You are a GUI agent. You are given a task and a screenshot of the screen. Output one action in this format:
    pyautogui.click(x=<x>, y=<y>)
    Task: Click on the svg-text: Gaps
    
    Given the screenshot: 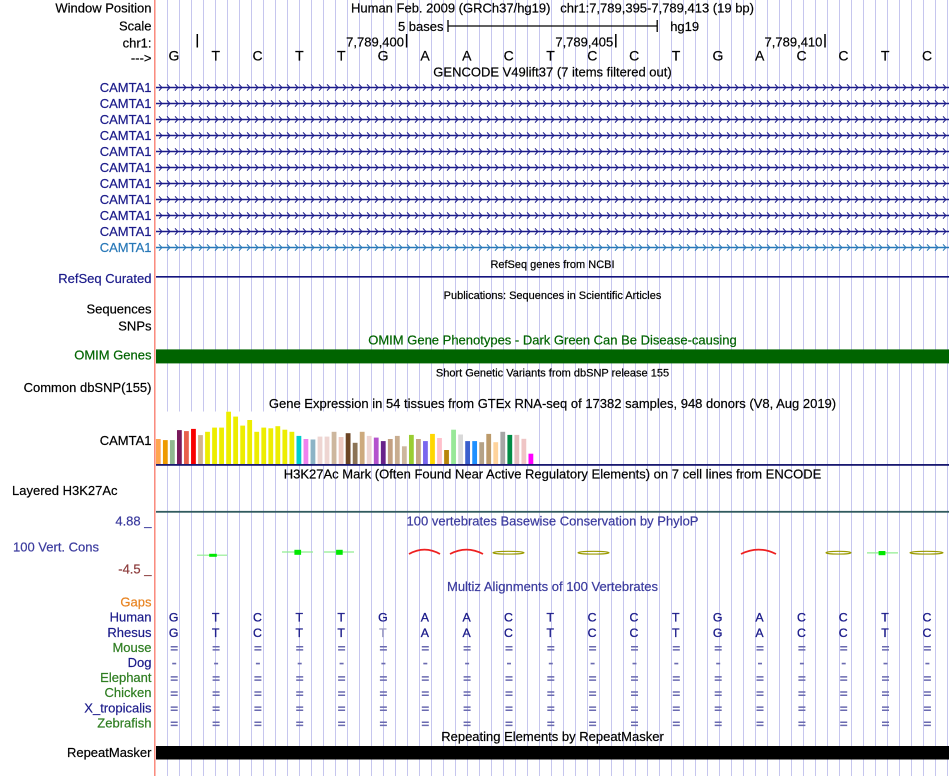 What is the action you would take?
    pyautogui.click(x=136, y=602)
    